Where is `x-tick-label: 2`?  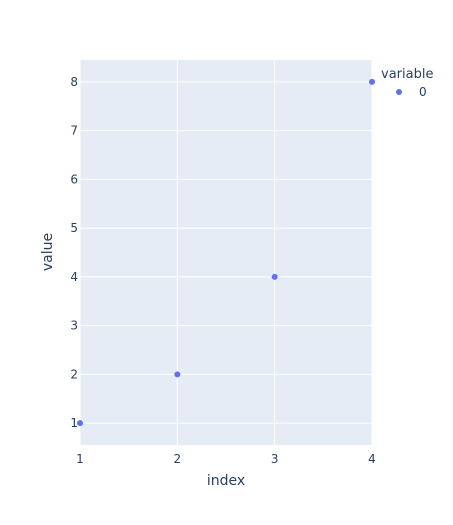 x-tick-label: 2 is located at coordinates (178, 459).